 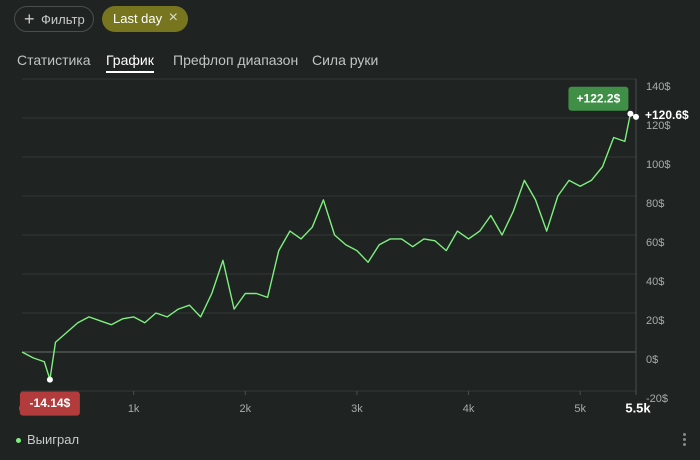 I want to click on x-tick-label: 4k, so click(x=469, y=409).